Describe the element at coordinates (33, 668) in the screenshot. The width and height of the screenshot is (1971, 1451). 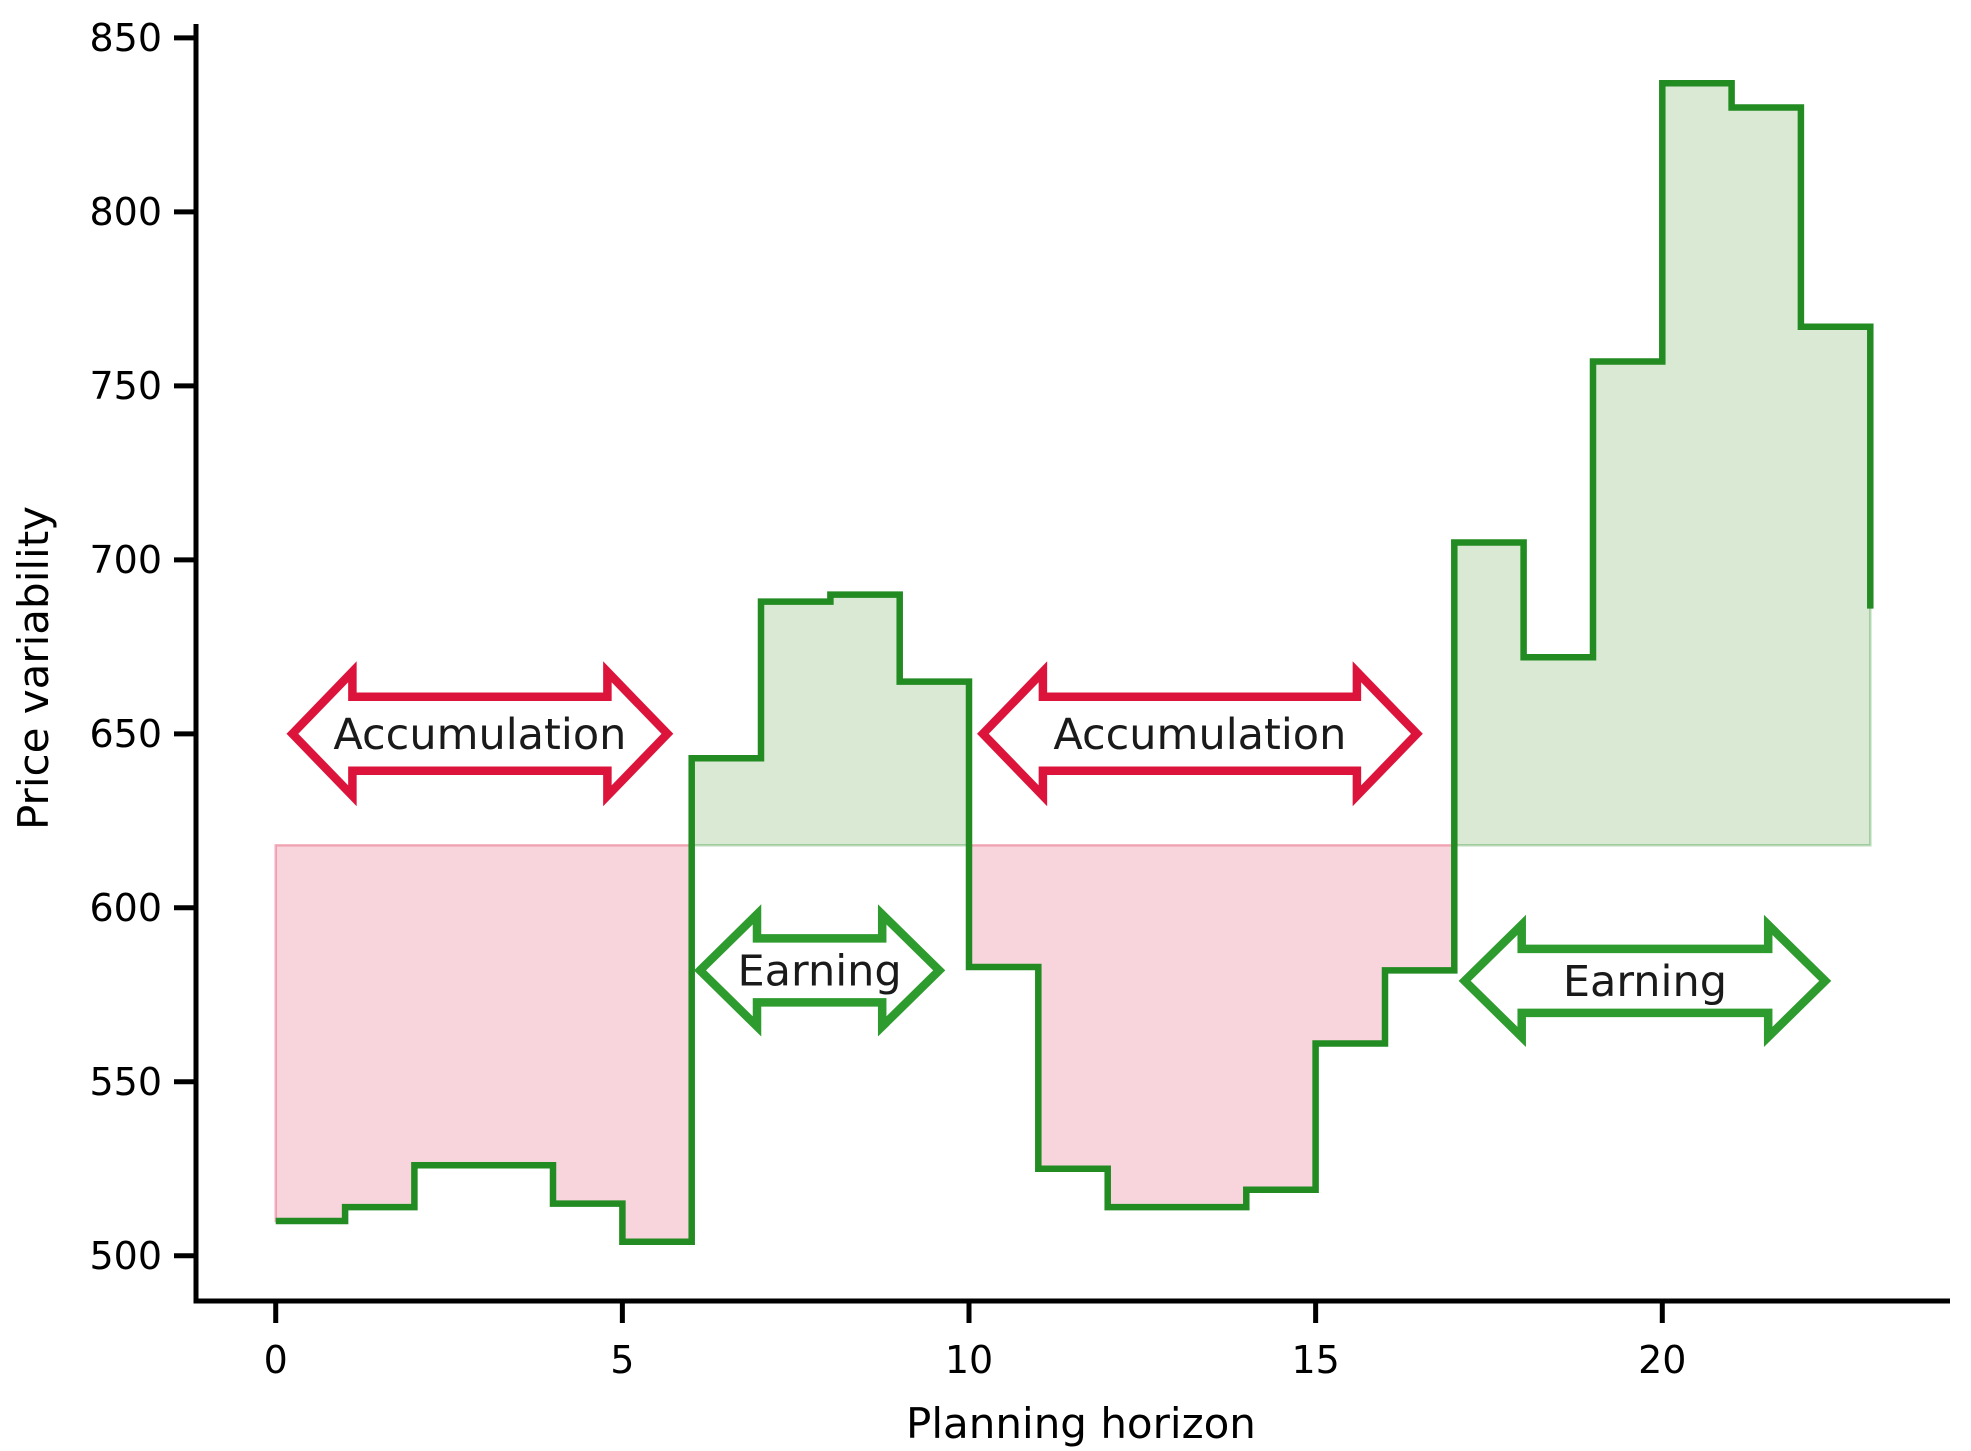
I see `y-axis-label: Price variability` at that location.